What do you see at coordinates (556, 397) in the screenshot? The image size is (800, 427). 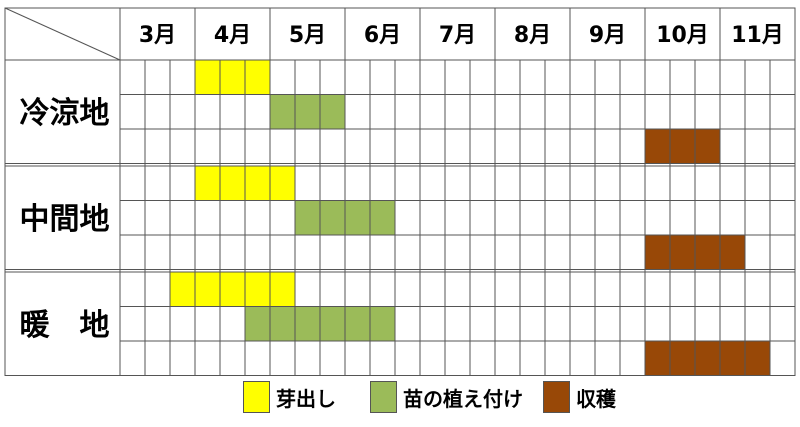 I see `legend-swatch-harvest` at bounding box center [556, 397].